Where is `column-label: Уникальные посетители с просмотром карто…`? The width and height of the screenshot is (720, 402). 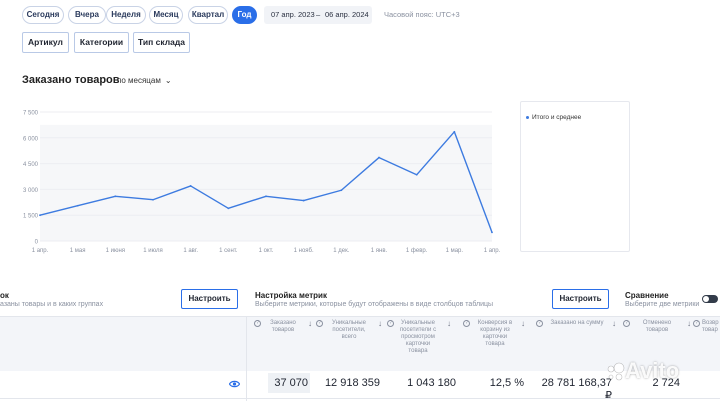
column-label: Уникальные посетители с просмотром карто… is located at coordinates (418, 337).